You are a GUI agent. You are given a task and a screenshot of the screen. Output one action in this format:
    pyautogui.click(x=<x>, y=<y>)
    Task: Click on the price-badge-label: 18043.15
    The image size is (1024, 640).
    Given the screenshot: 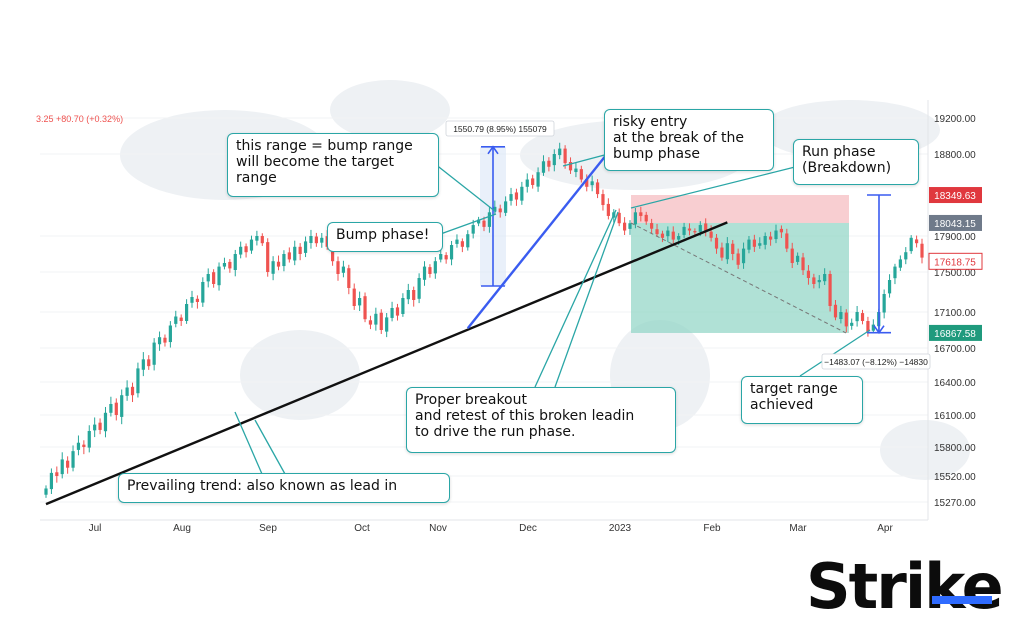 What is the action you would take?
    pyautogui.click(x=955, y=224)
    